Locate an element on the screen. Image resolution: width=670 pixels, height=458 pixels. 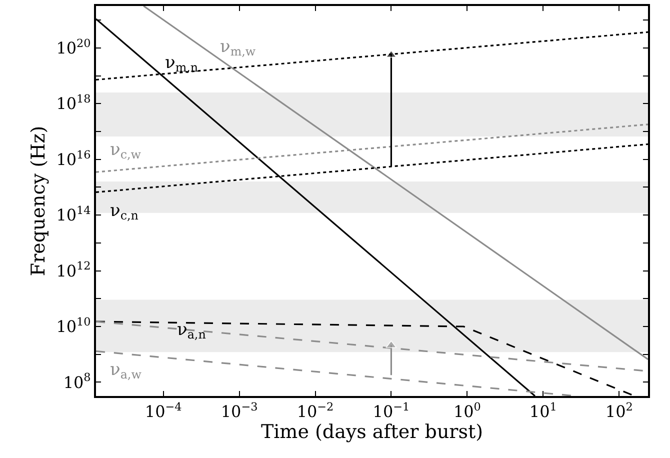
x-tick-label: 10$^{1}$ is located at coordinates (543, 411).